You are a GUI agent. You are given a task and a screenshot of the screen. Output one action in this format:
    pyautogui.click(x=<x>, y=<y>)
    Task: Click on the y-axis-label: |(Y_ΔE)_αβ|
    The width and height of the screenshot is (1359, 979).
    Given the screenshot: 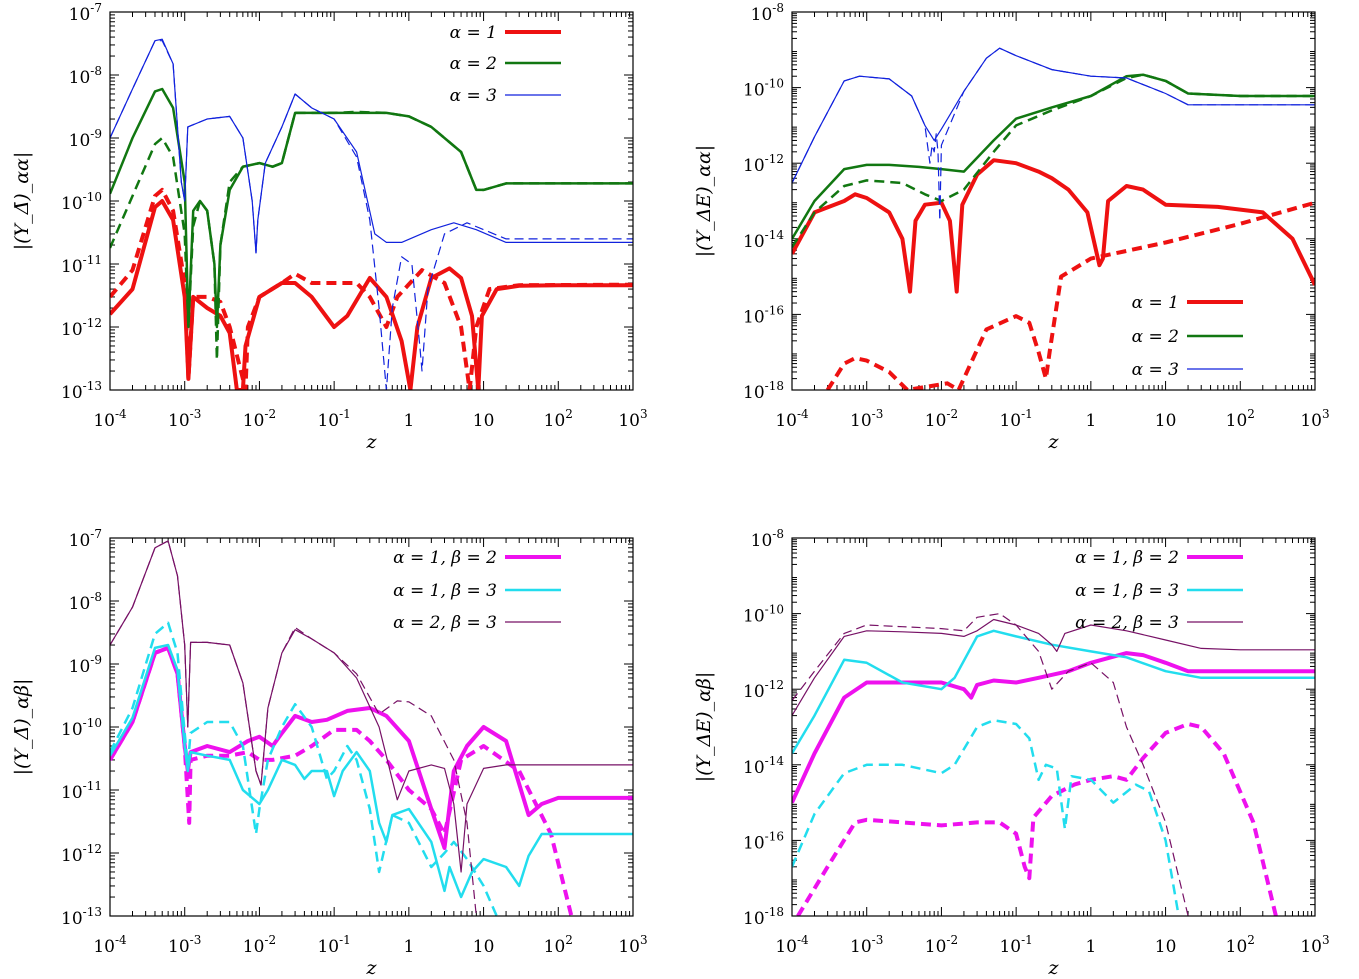 What is the action you would take?
    pyautogui.click(x=704, y=727)
    